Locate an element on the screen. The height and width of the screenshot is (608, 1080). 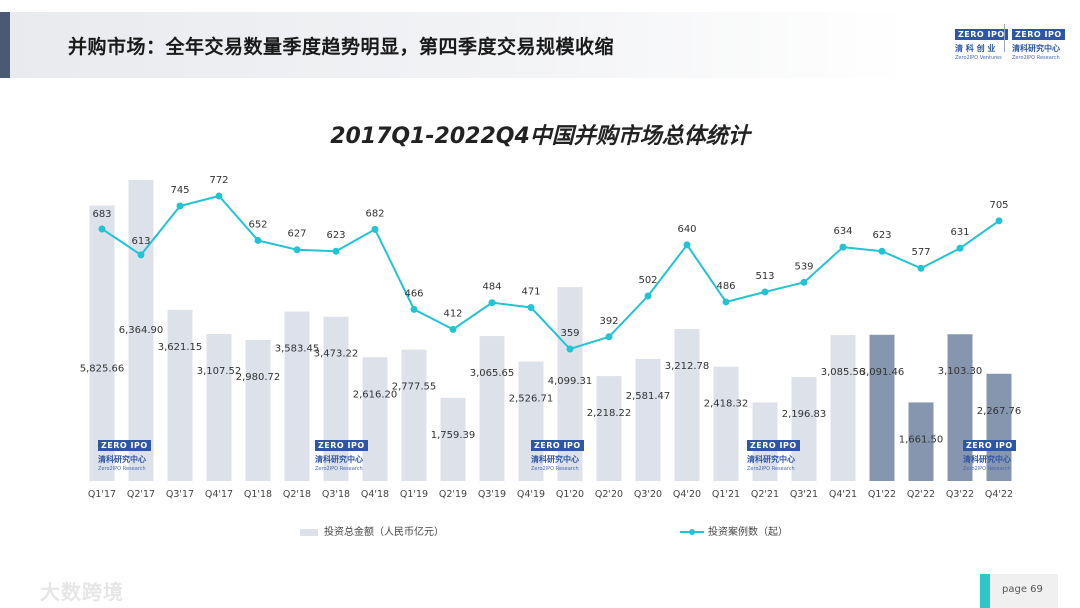
line-value-label: 486 is located at coordinates (725, 286).